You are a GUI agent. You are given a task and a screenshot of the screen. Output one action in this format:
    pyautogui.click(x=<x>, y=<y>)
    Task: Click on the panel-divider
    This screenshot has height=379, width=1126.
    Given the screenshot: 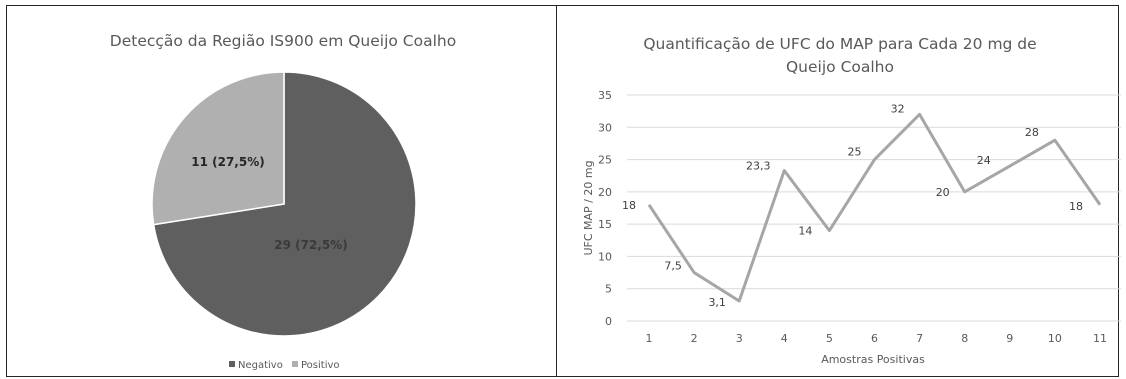 What is the action you would take?
    pyautogui.click(x=556, y=191)
    